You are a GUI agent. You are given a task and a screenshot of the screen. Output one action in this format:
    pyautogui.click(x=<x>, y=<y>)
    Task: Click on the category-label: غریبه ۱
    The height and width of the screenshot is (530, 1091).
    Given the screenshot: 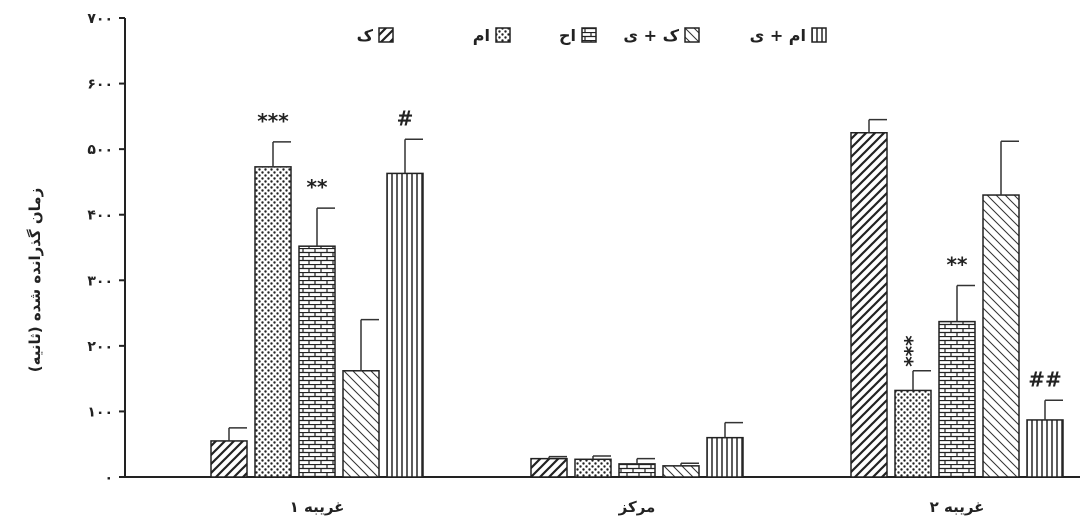 What is the action you would take?
    pyautogui.click(x=317, y=507)
    